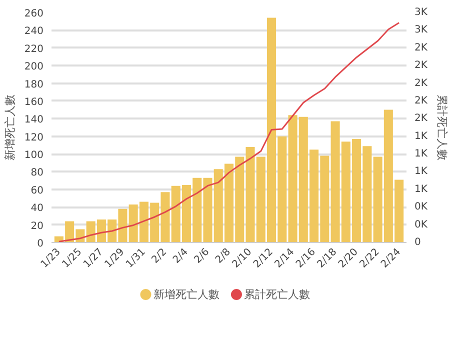  Describe the element at coordinates (34, 84) in the screenshot. I see `y-tick-label: 180` at that location.